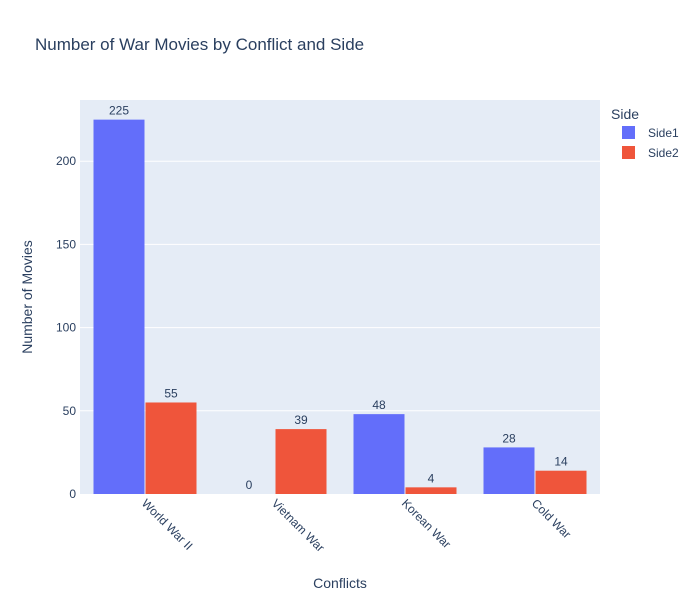 This screenshot has height=600, width=700. I want to click on data-label: 4, so click(431, 478).